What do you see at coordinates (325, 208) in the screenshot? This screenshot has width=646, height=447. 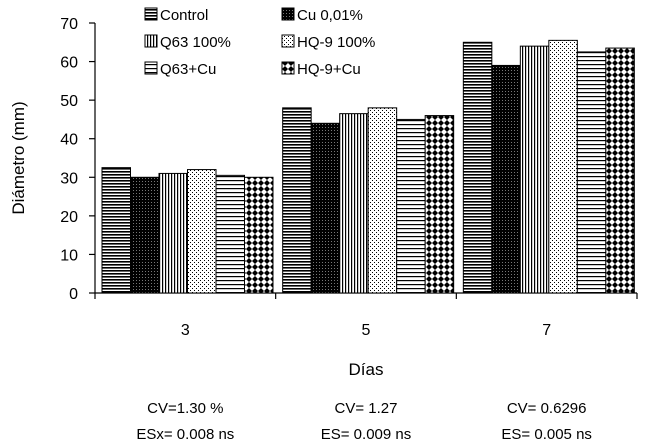 I see `bar-cu-0-01--day-5` at bounding box center [325, 208].